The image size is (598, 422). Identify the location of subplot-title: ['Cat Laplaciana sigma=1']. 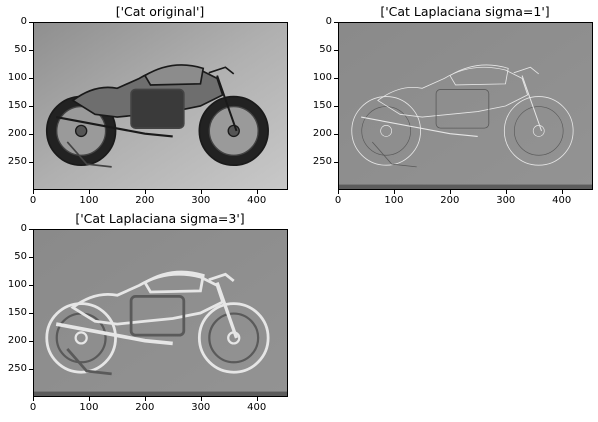
(465, 11).